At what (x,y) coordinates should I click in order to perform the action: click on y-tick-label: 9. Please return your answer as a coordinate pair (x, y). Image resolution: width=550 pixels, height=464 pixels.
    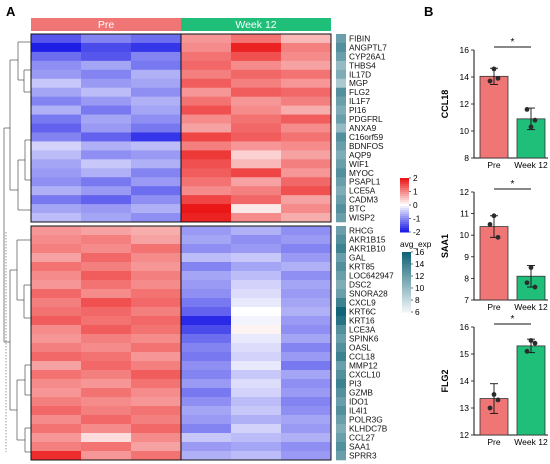
    Looking at the image, I should click on (466, 257).